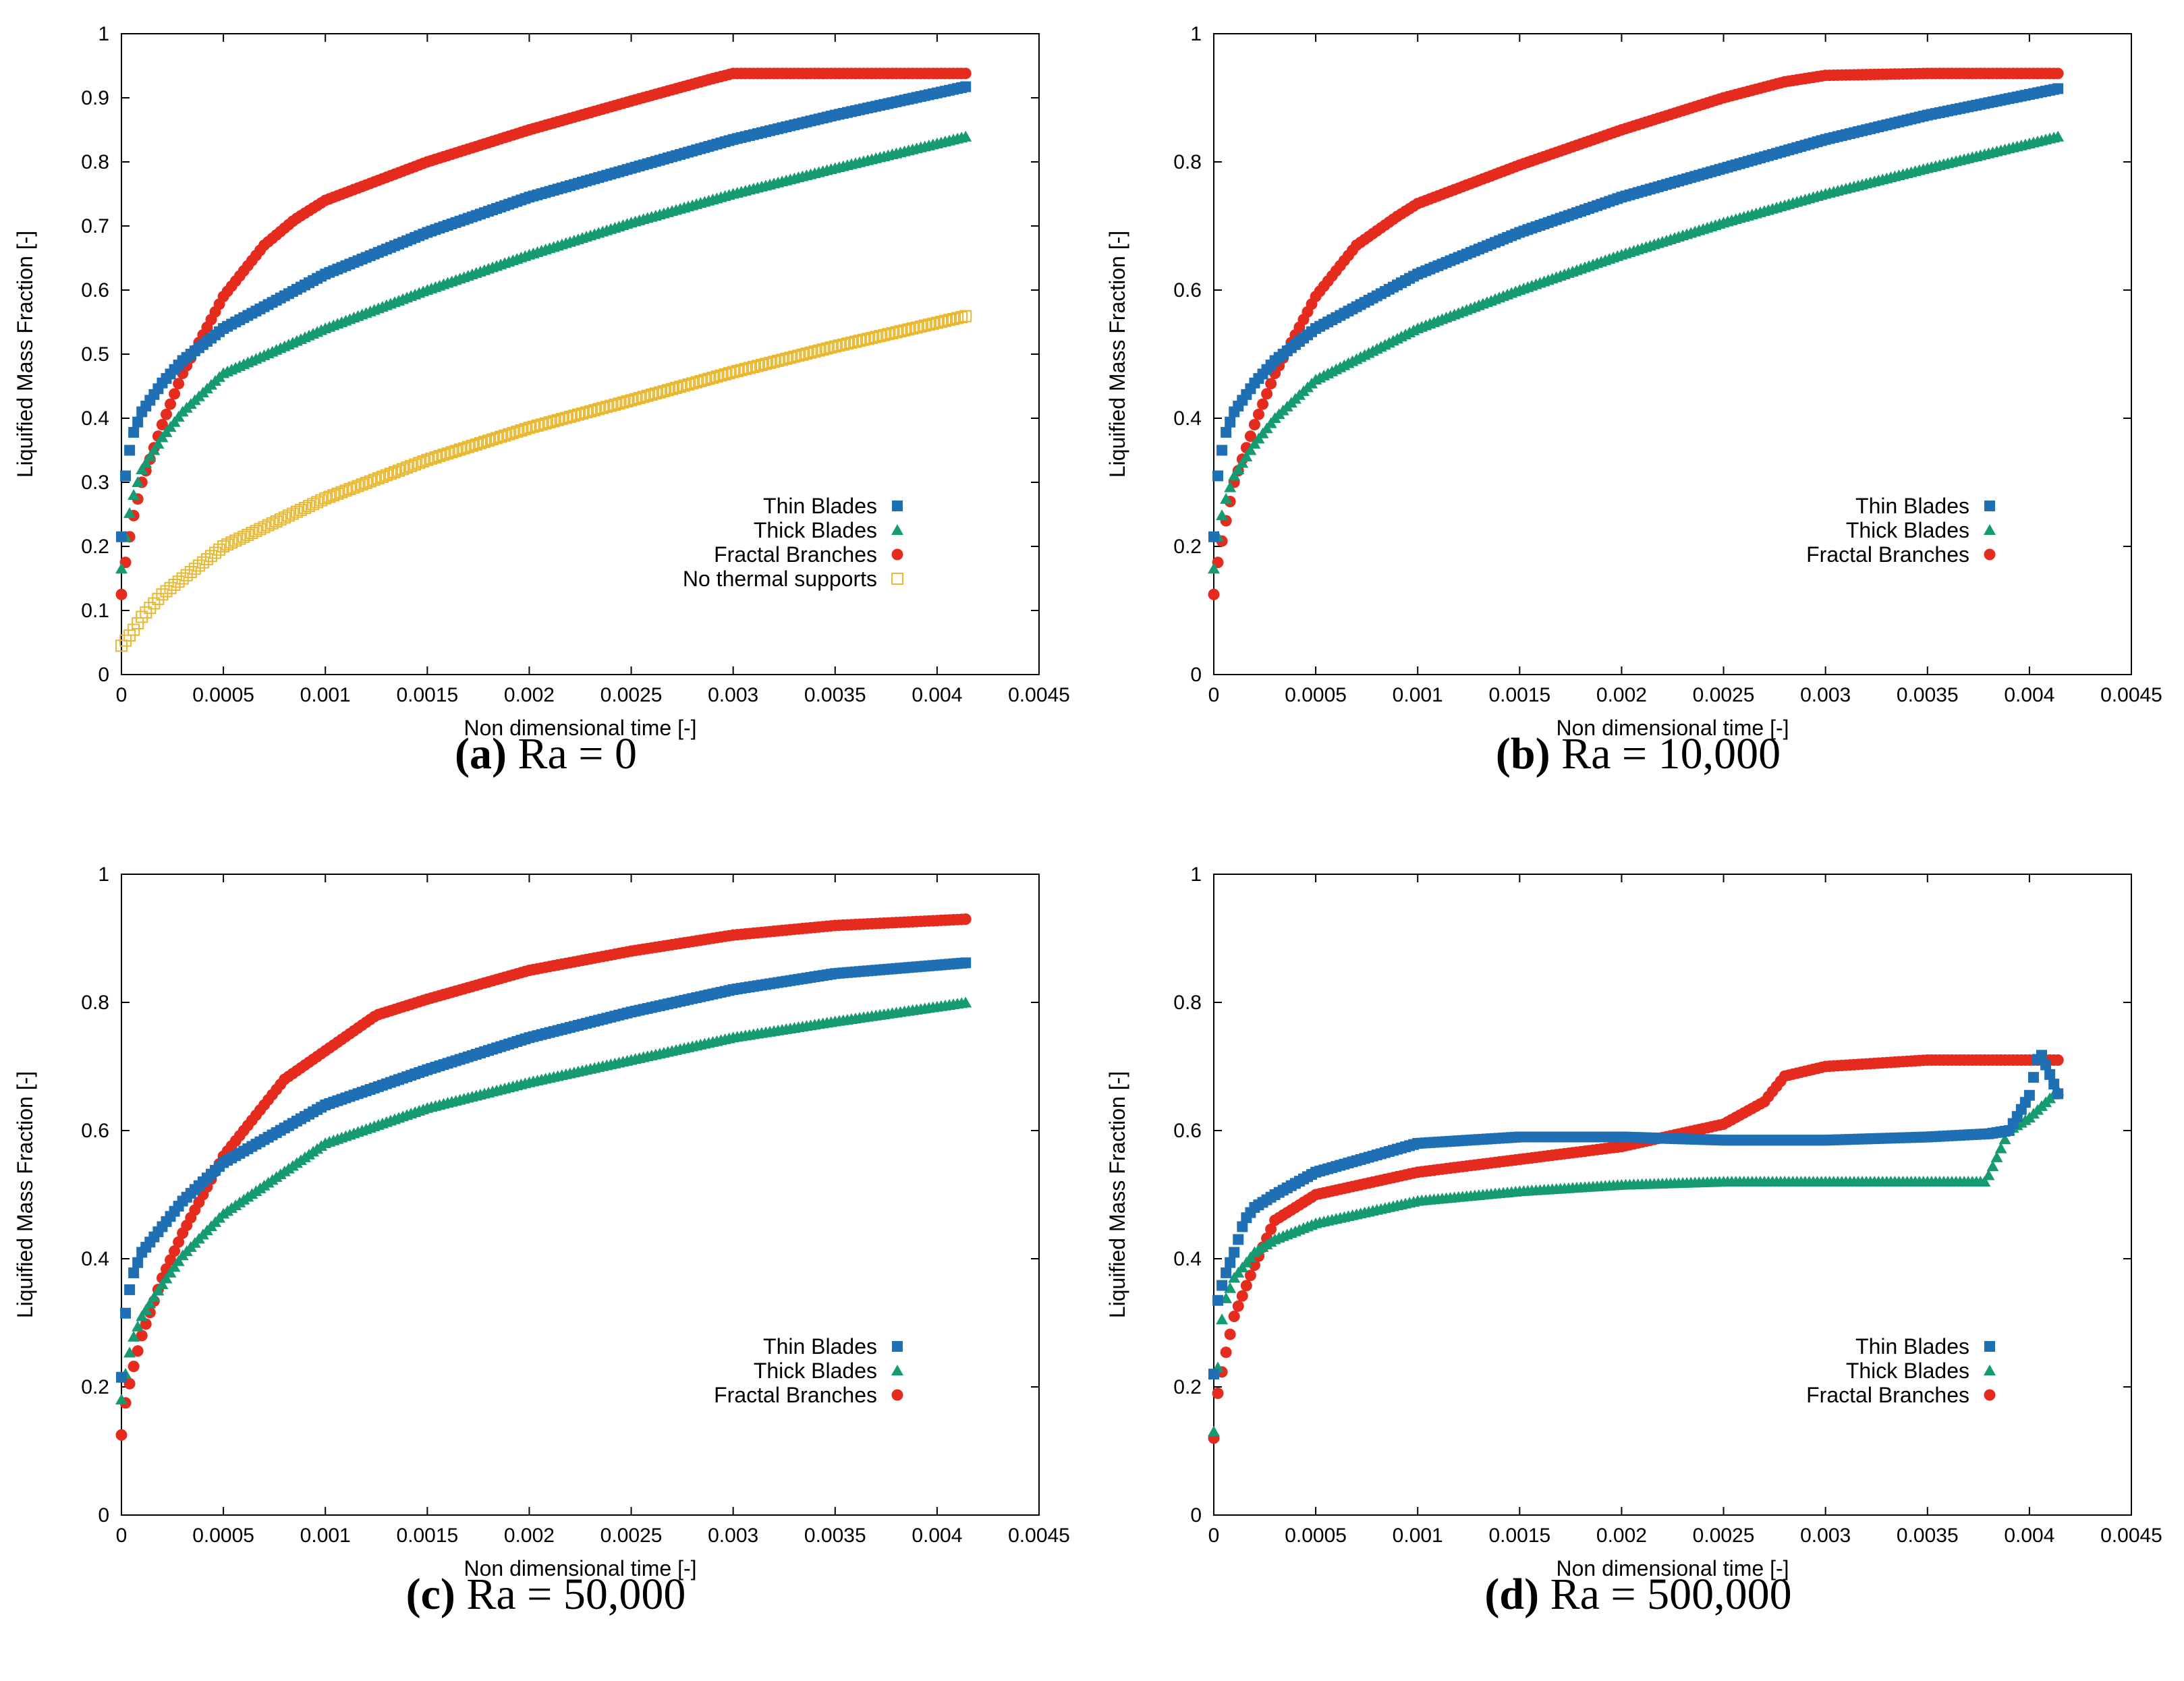 Image resolution: width=2184 pixels, height=1681 pixels. I want to click on y-tick-label-a-9: 0.9, so click(95, 98).